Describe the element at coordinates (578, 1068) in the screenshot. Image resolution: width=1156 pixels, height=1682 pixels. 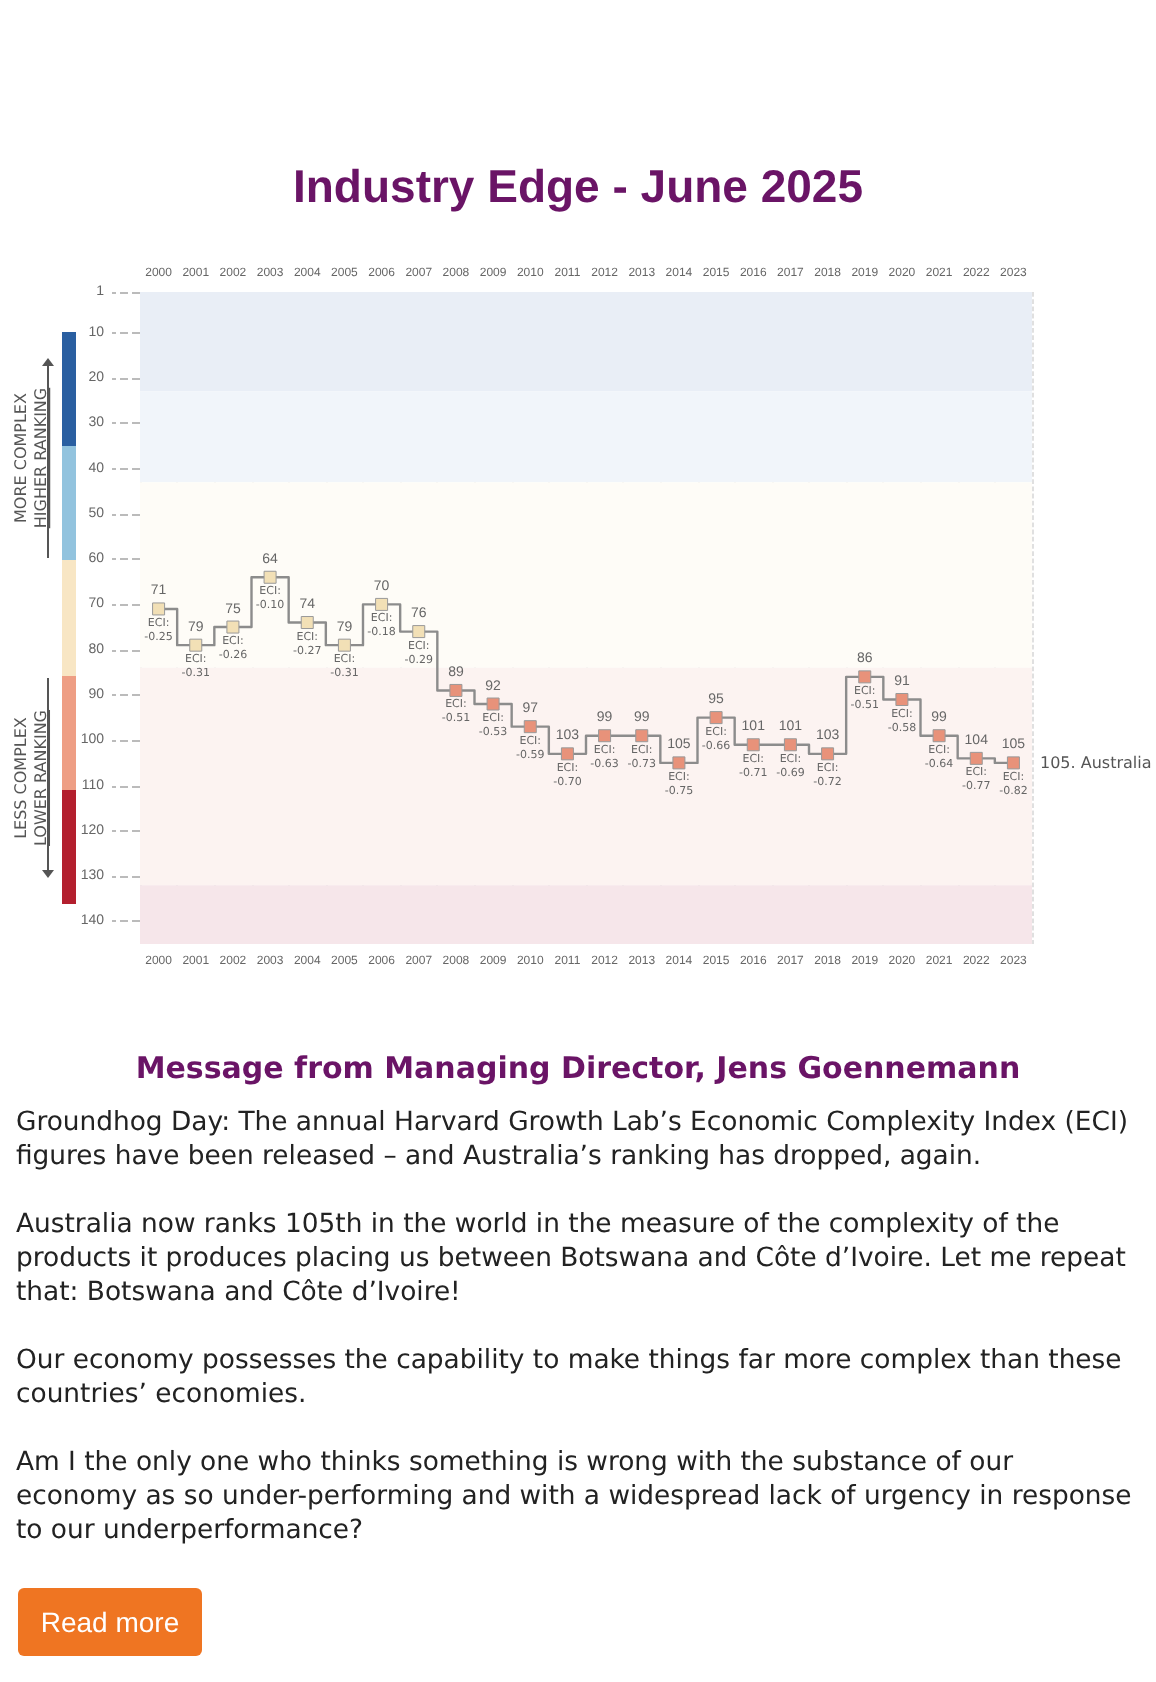
I see `text: Message from Managing Director, Jens Goennemann` at that location.